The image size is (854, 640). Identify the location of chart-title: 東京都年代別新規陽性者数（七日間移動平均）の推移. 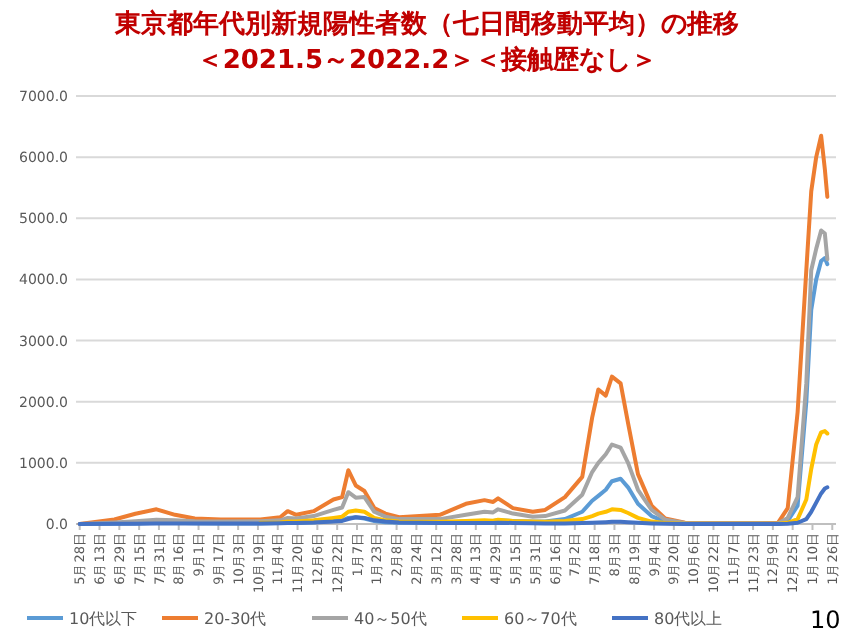
(426, 24).